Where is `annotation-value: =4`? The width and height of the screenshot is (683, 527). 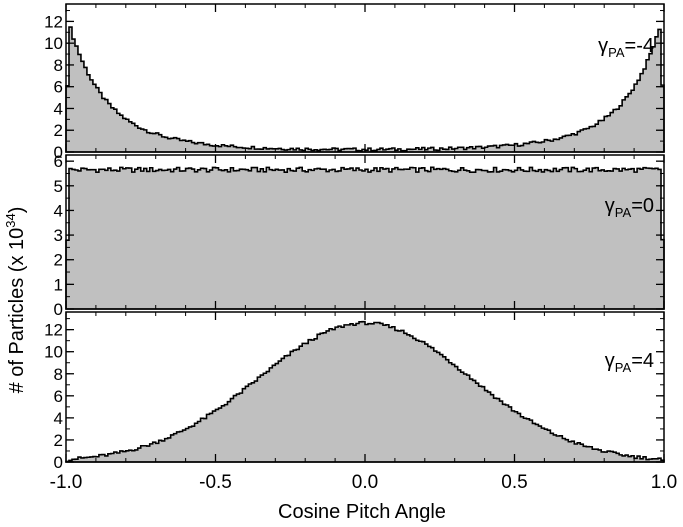 annotation-value: =4 is located at coordinates (642, 361).